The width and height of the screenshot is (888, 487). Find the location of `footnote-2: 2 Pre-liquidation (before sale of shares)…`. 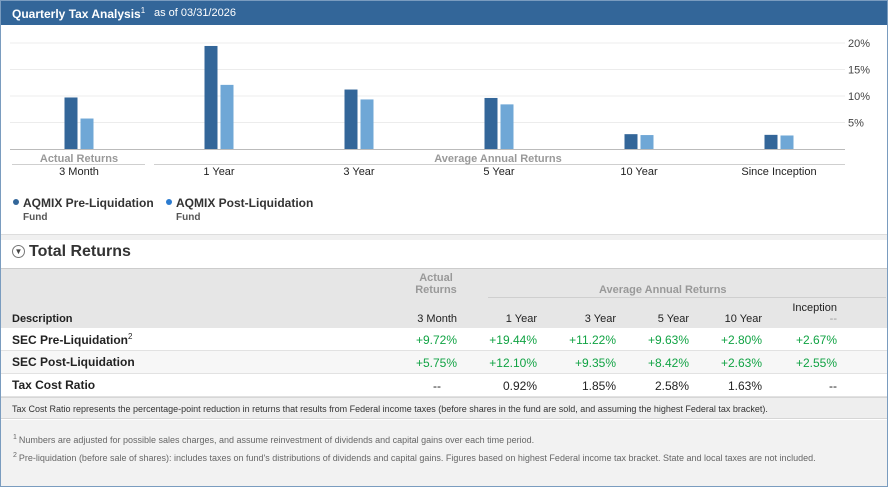

footnote-2: 2 Pre-liquidation (before sale of shares)… is located at coordinates (414, 457).